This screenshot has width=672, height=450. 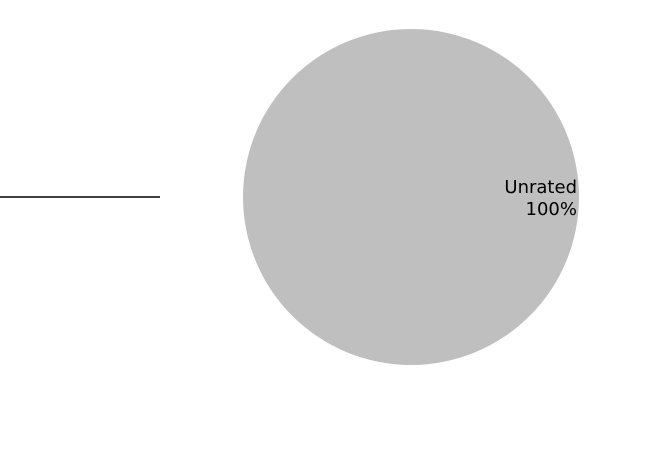 What do you see at coordinates (551, 209) in the screenshot?
I see `slice-percent-label: 100%` at bounding box center [551, 209].